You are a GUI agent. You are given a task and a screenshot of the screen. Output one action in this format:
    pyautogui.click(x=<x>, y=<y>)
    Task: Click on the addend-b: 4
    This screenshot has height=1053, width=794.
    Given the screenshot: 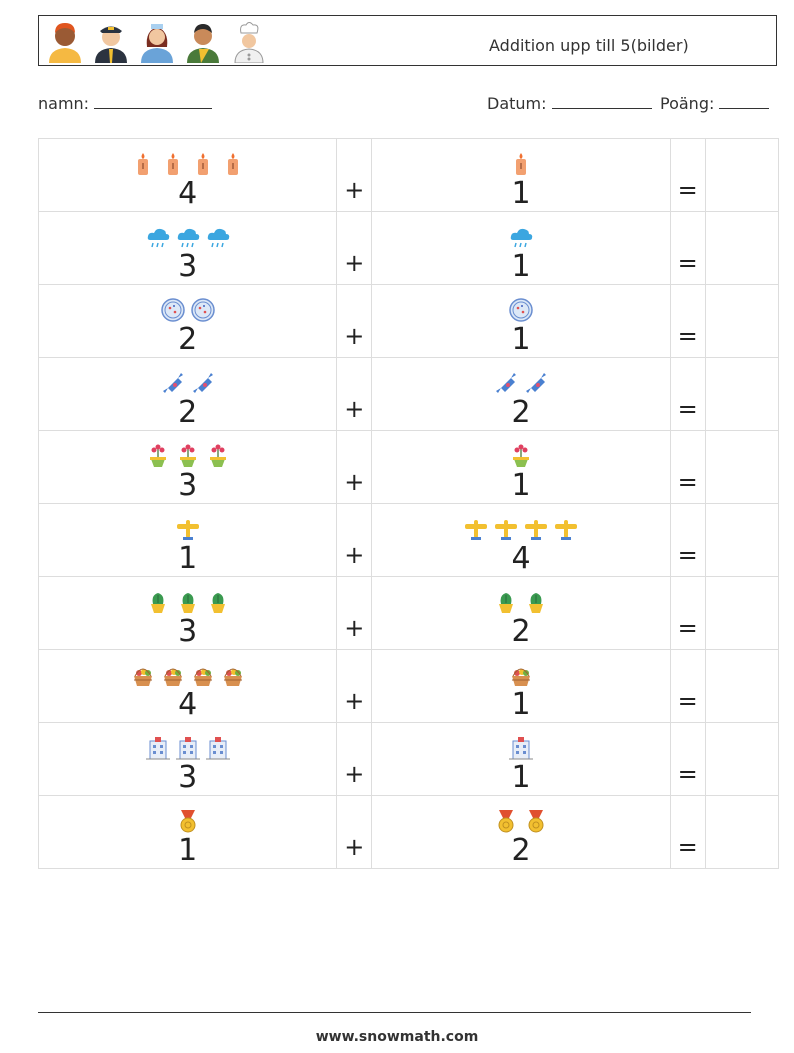 What is the action you would take?
    pyautogui.click(x=521, y=558)
    